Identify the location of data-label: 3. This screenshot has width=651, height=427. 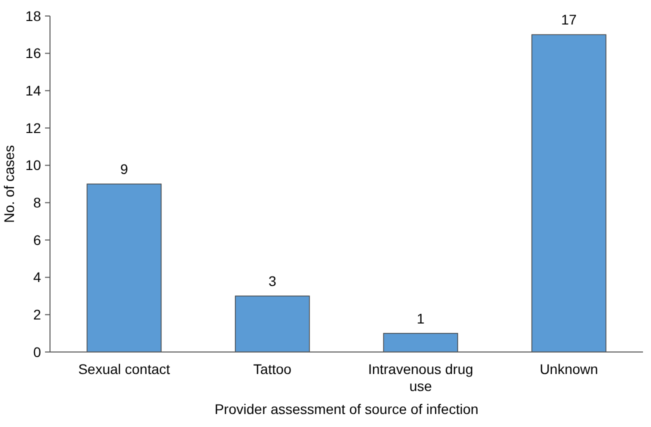
(272, 281).